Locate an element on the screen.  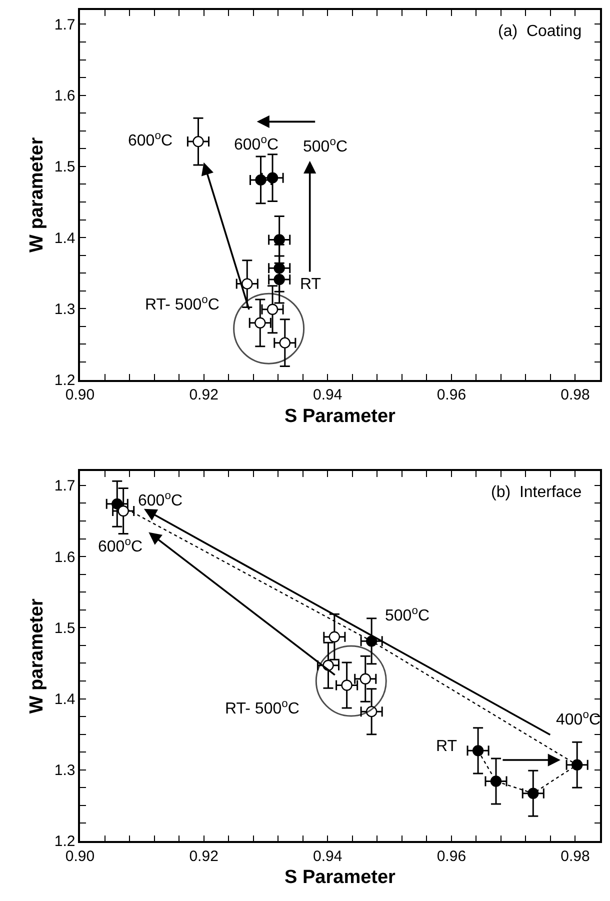
annotation: (b) Interface is located at coordinates (536, 492).